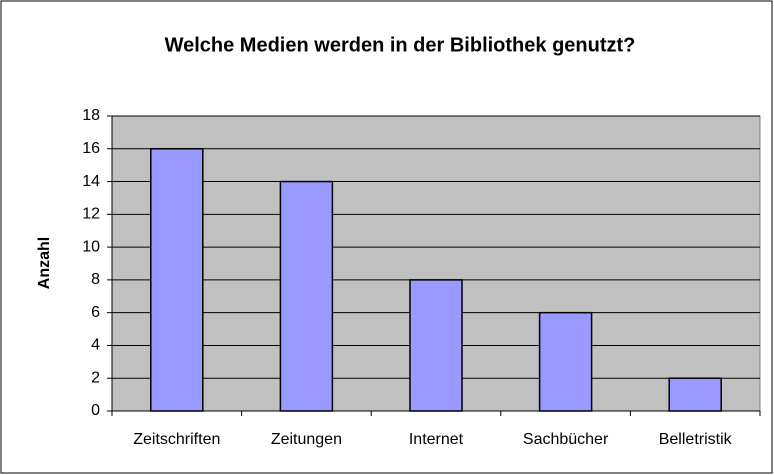 This screenshot has width=774, height=475. I want to click on y-tick-label: 4, so click(95, 345).